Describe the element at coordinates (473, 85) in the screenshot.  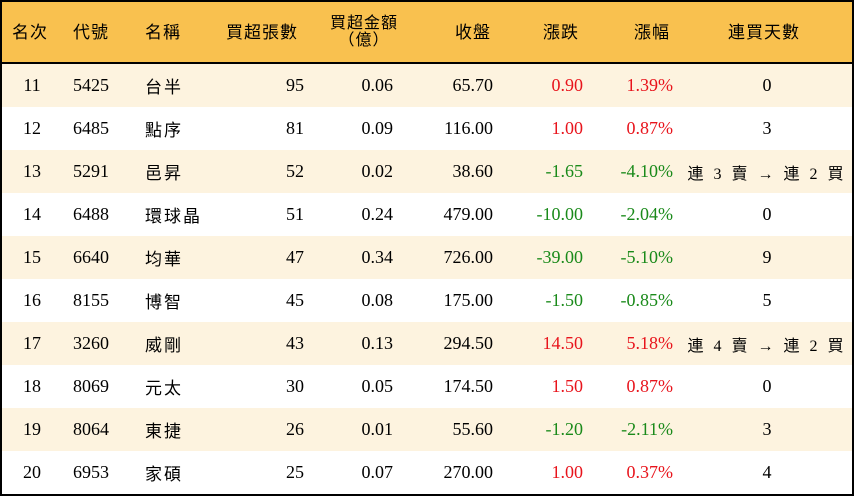
I see `close-cell: 65.70` at that location.